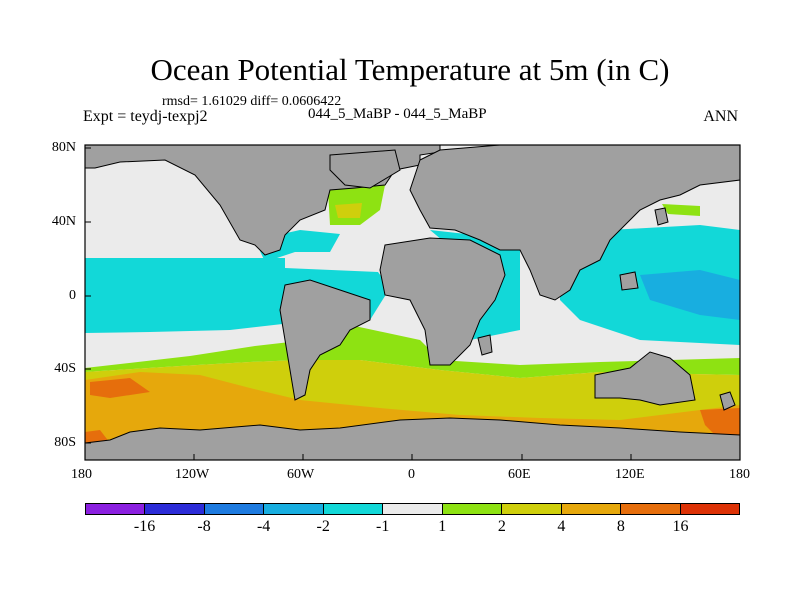 The height and width of the screenshot is (600, 800). What do you see at coordinates (412, 407) in the screenshot?
I see `southern-orange-band` at bounding box center [412, 407].